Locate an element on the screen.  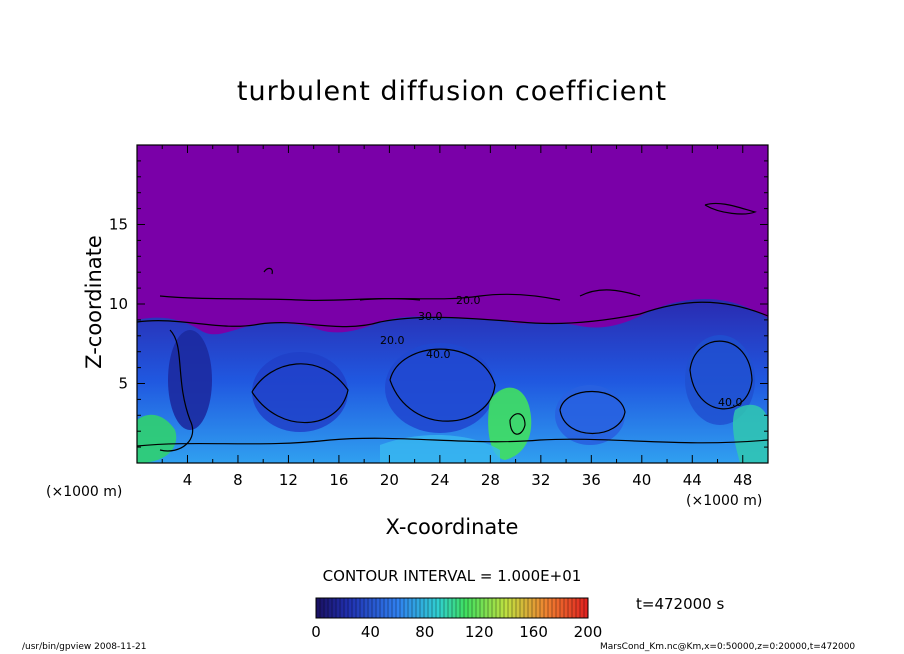
time-label: t=472000 s is located at coordinates (680, 604).